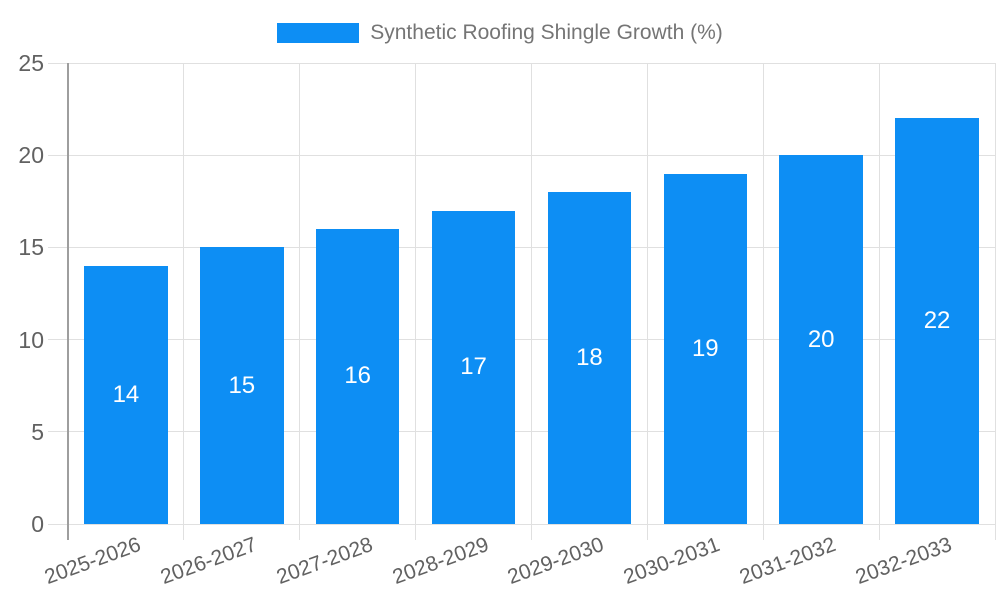 Image resolution: width=1000 pixels, height=600 pixels. I want to click on y-axis-line, so click(68, 301).